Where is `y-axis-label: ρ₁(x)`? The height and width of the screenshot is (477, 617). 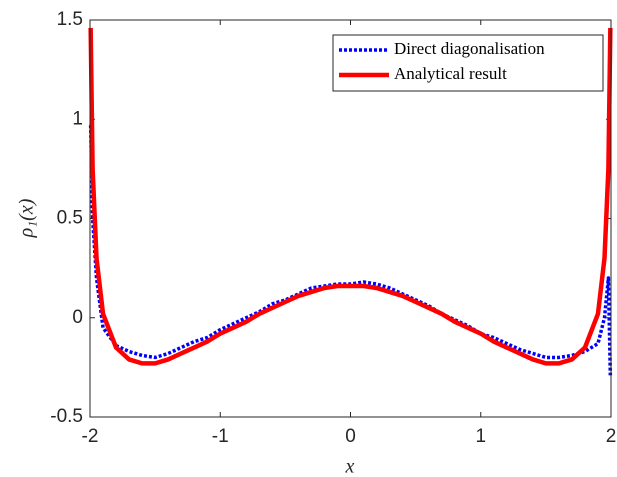
y-axis-label: ρ₁(x) is located at coordinates (27, 218).